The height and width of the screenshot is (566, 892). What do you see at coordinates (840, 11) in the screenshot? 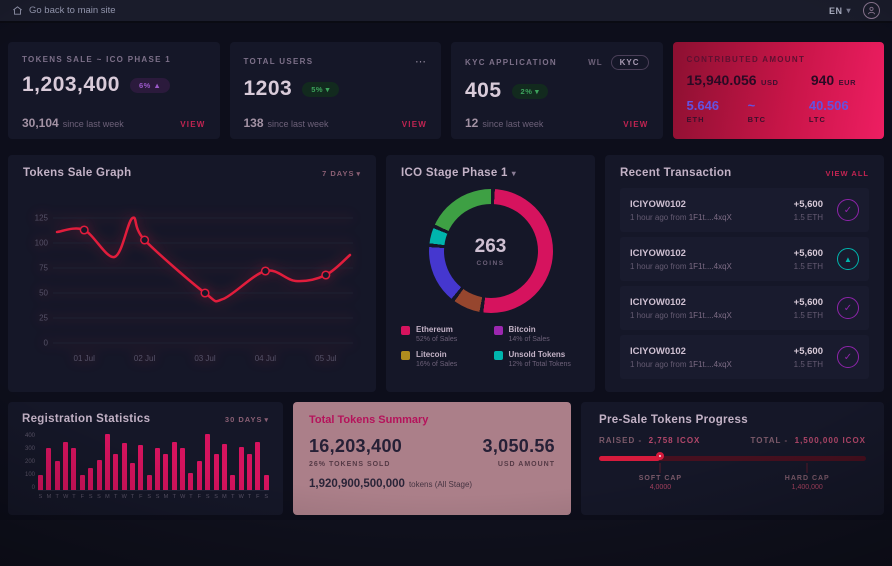
I see `language-selector: EN ▾` at bounding box center [840, 11].